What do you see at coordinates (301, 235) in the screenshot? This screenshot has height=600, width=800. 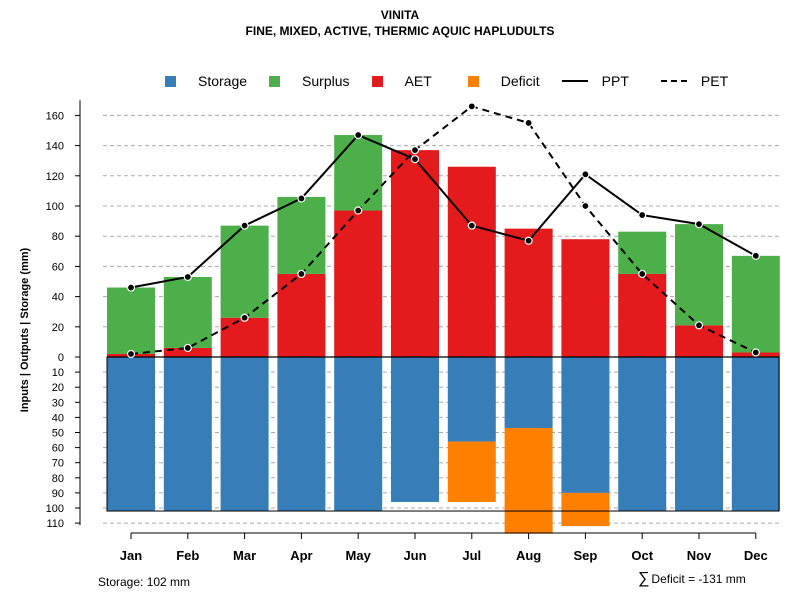 I see `surplus-bar-Apr` at bounding box center [301, 235].